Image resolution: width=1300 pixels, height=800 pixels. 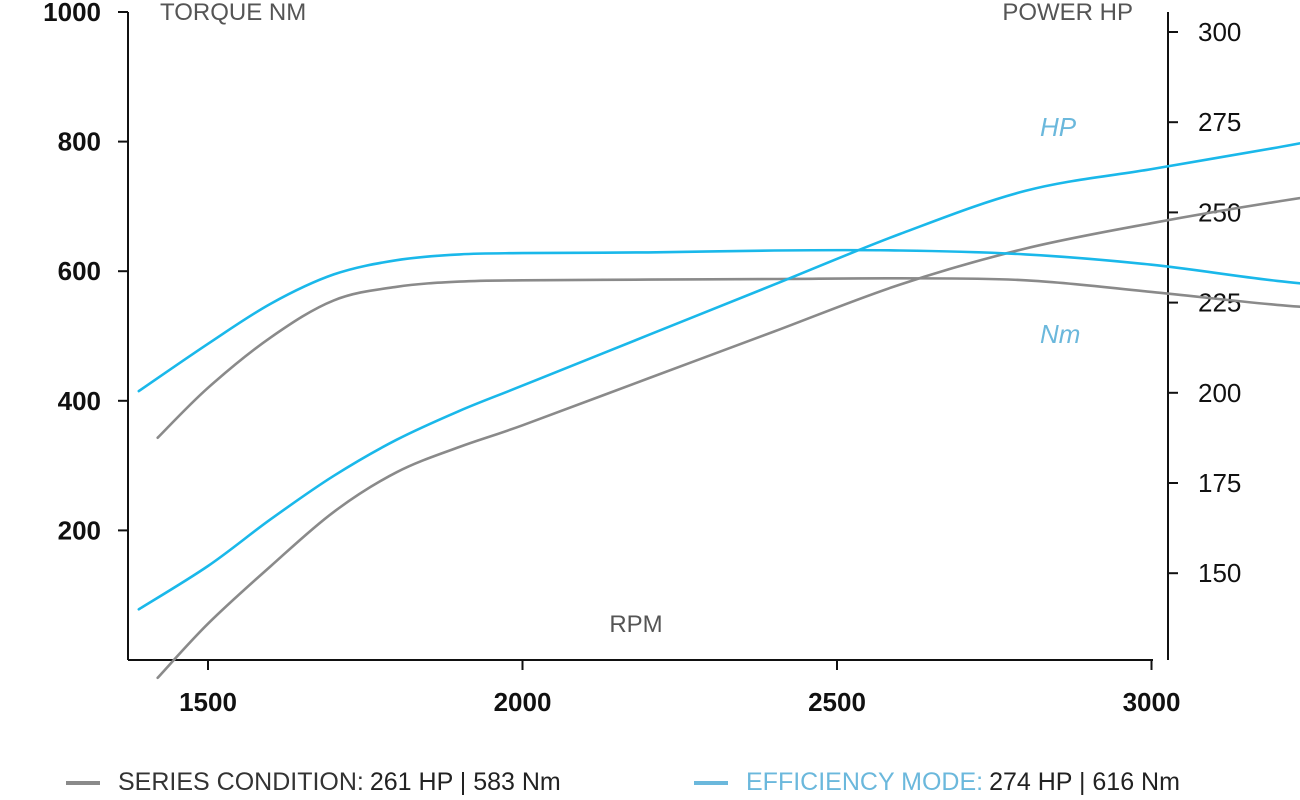 What do you see at coordinates (523, 702) in the screenshot?
I see `x-tick-label: 2000` at bounding box center [523, 702].